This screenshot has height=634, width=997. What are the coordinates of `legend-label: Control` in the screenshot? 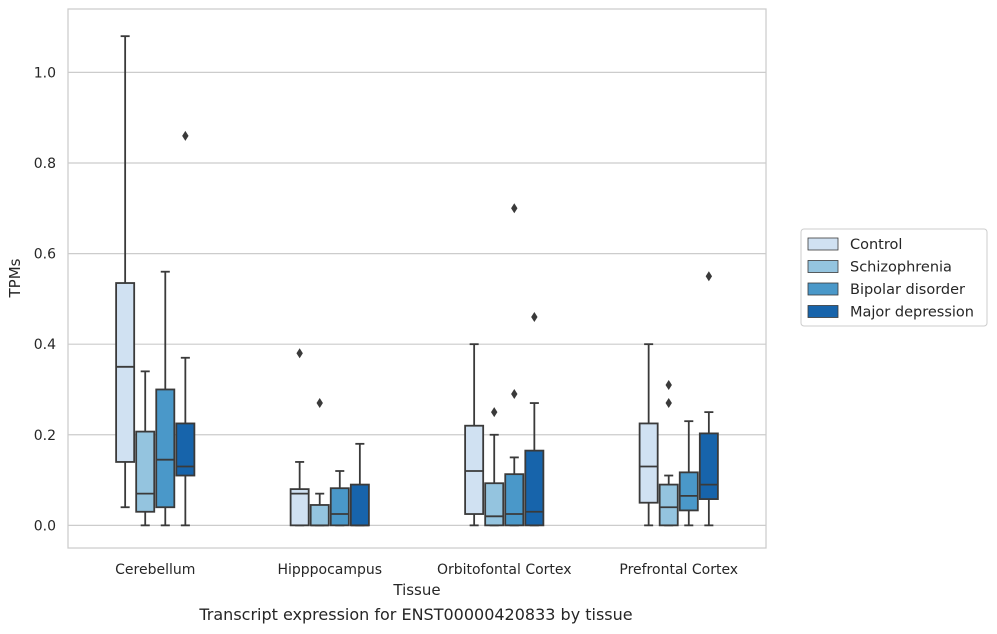 It's located at (876, 245).